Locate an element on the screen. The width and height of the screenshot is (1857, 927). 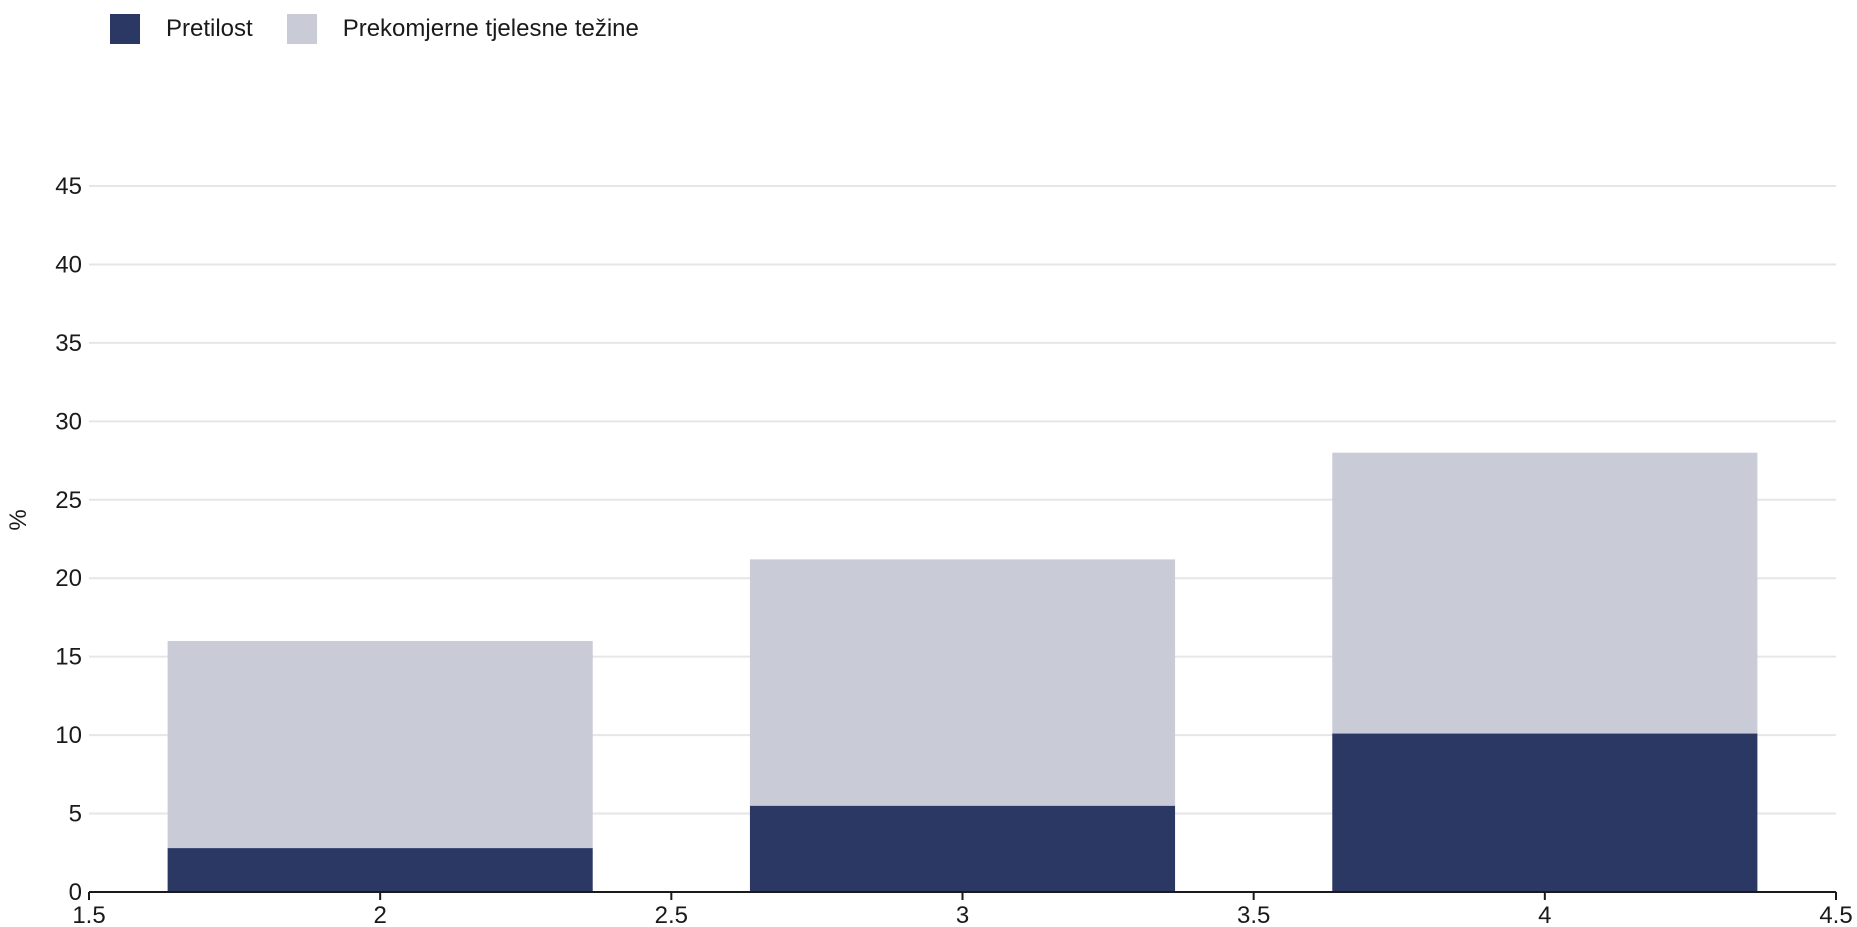
legend-label-prekomjerne: Prekomjerne tjelesne težine is located at coordinates (490, 28).